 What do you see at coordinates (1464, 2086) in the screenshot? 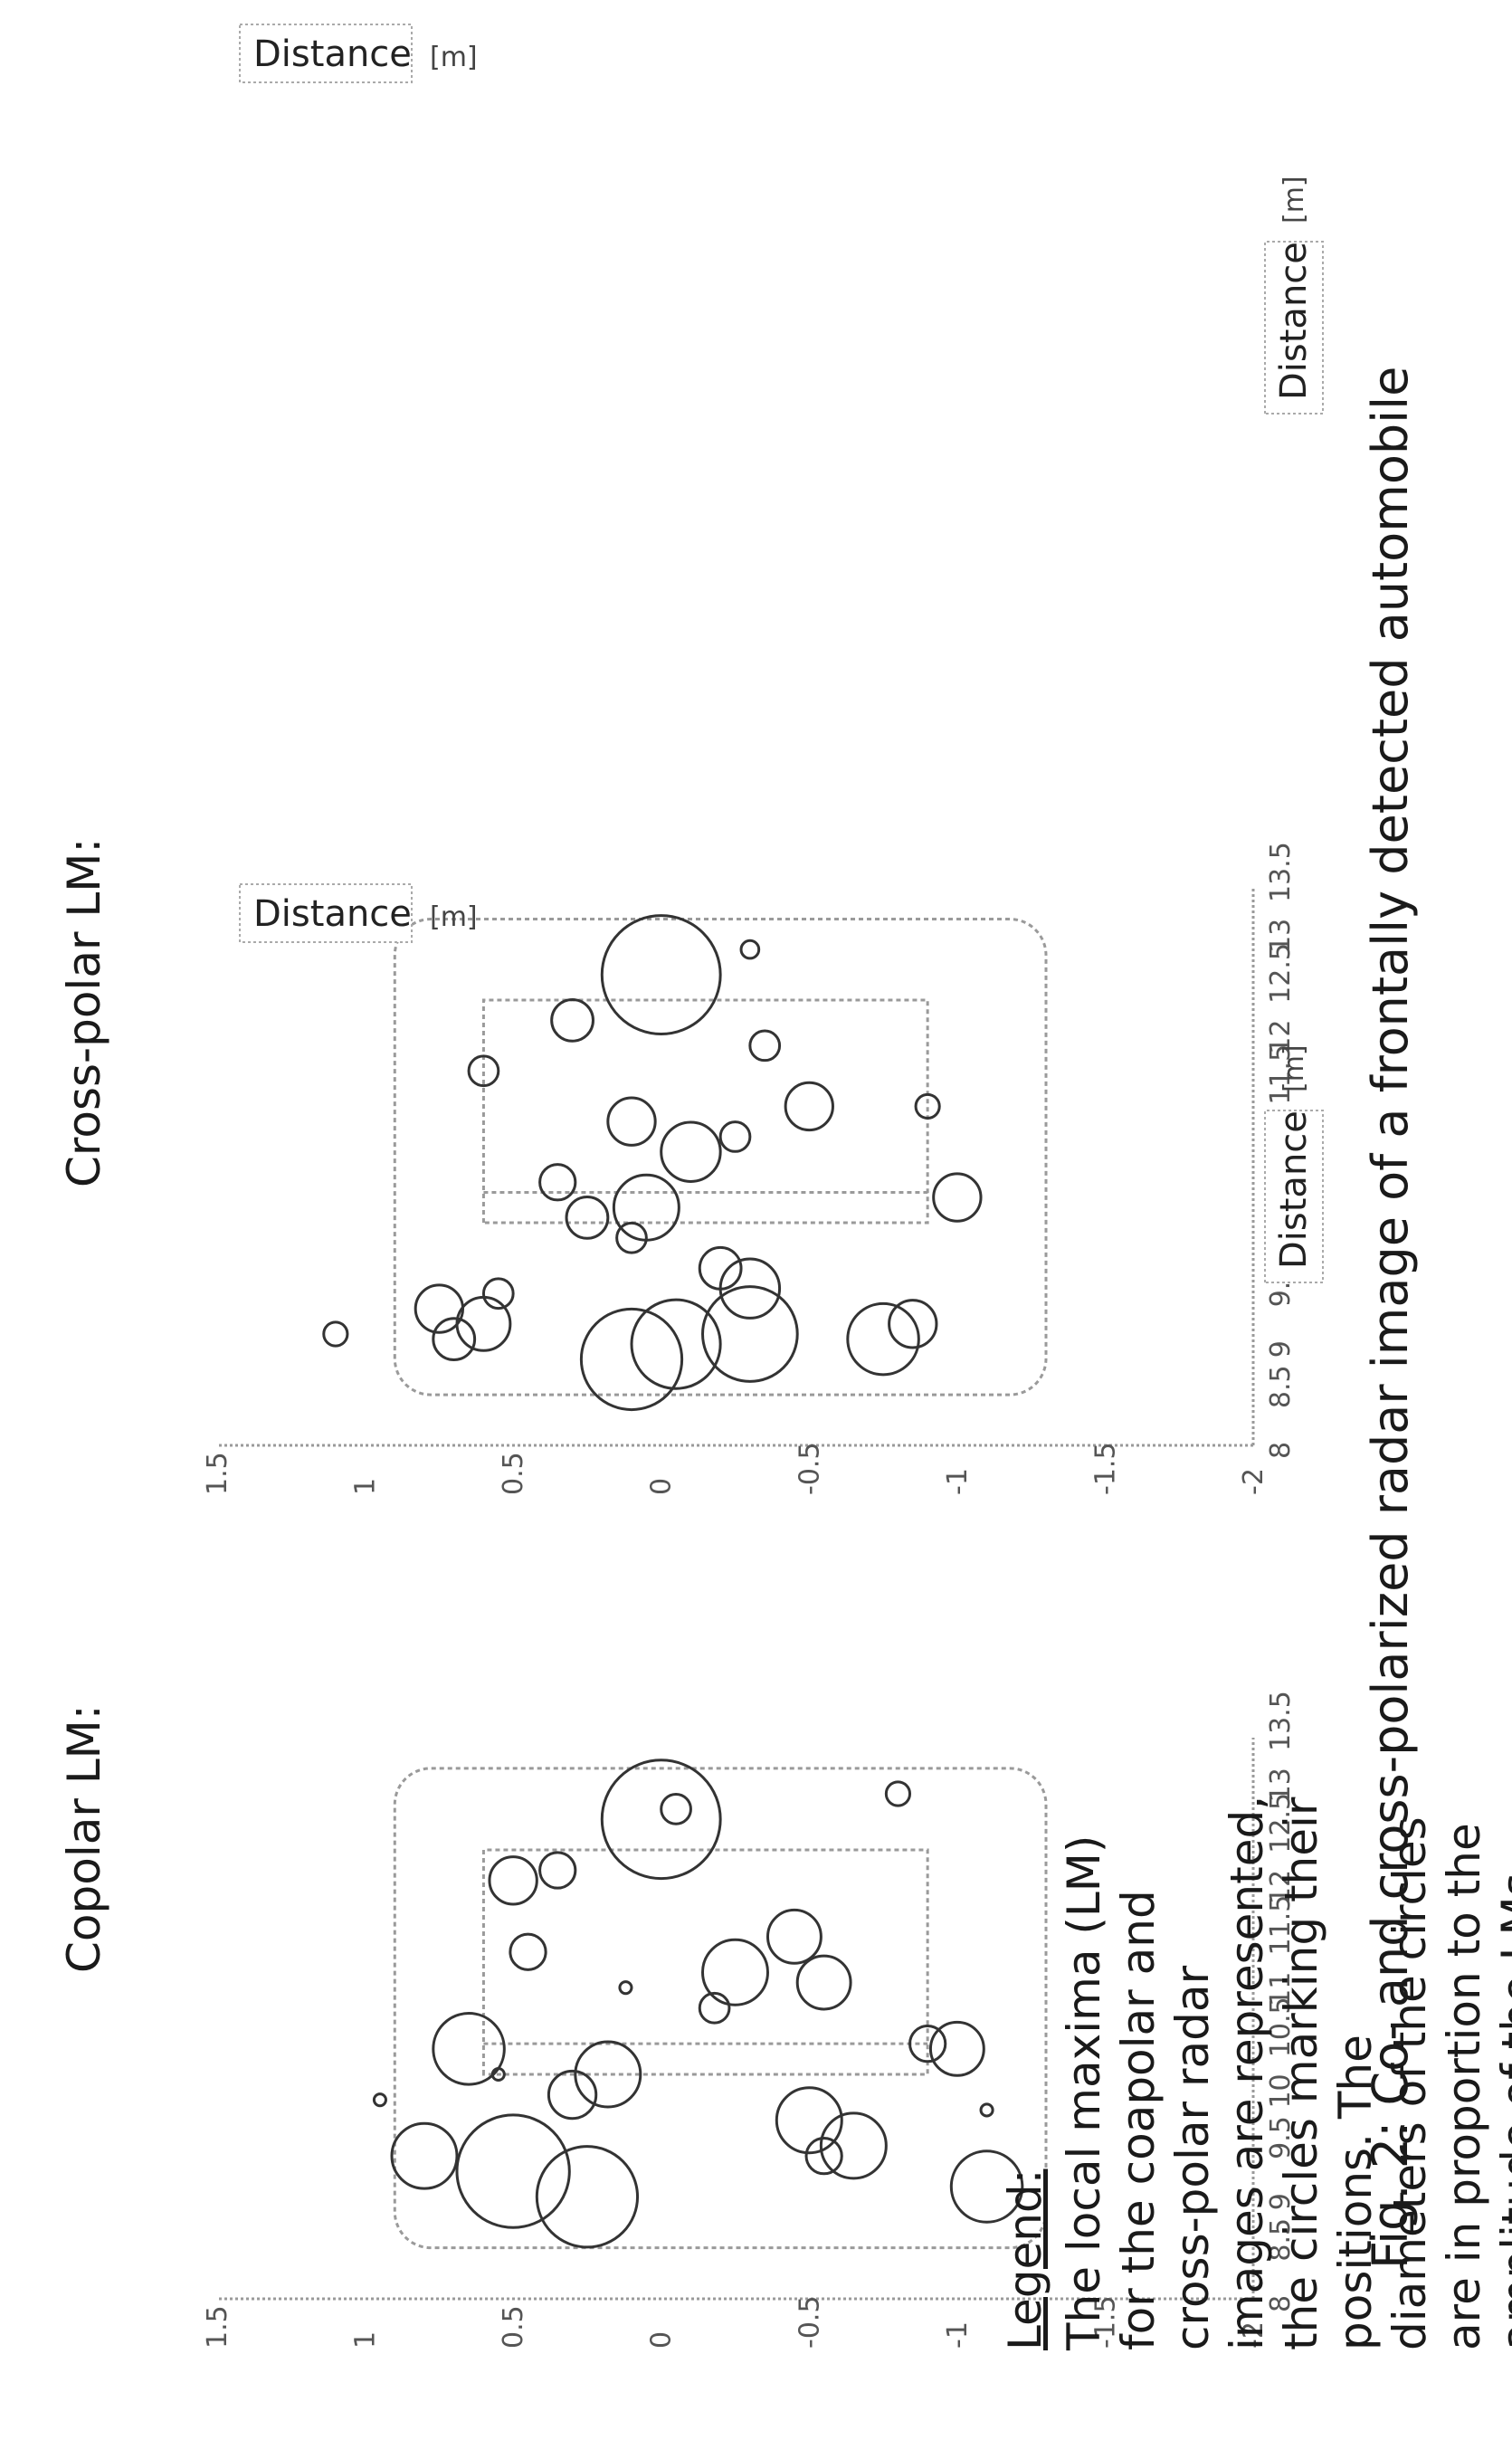
I see `legend-line: are in proportion to the` at bounding box center [1464, 2086].